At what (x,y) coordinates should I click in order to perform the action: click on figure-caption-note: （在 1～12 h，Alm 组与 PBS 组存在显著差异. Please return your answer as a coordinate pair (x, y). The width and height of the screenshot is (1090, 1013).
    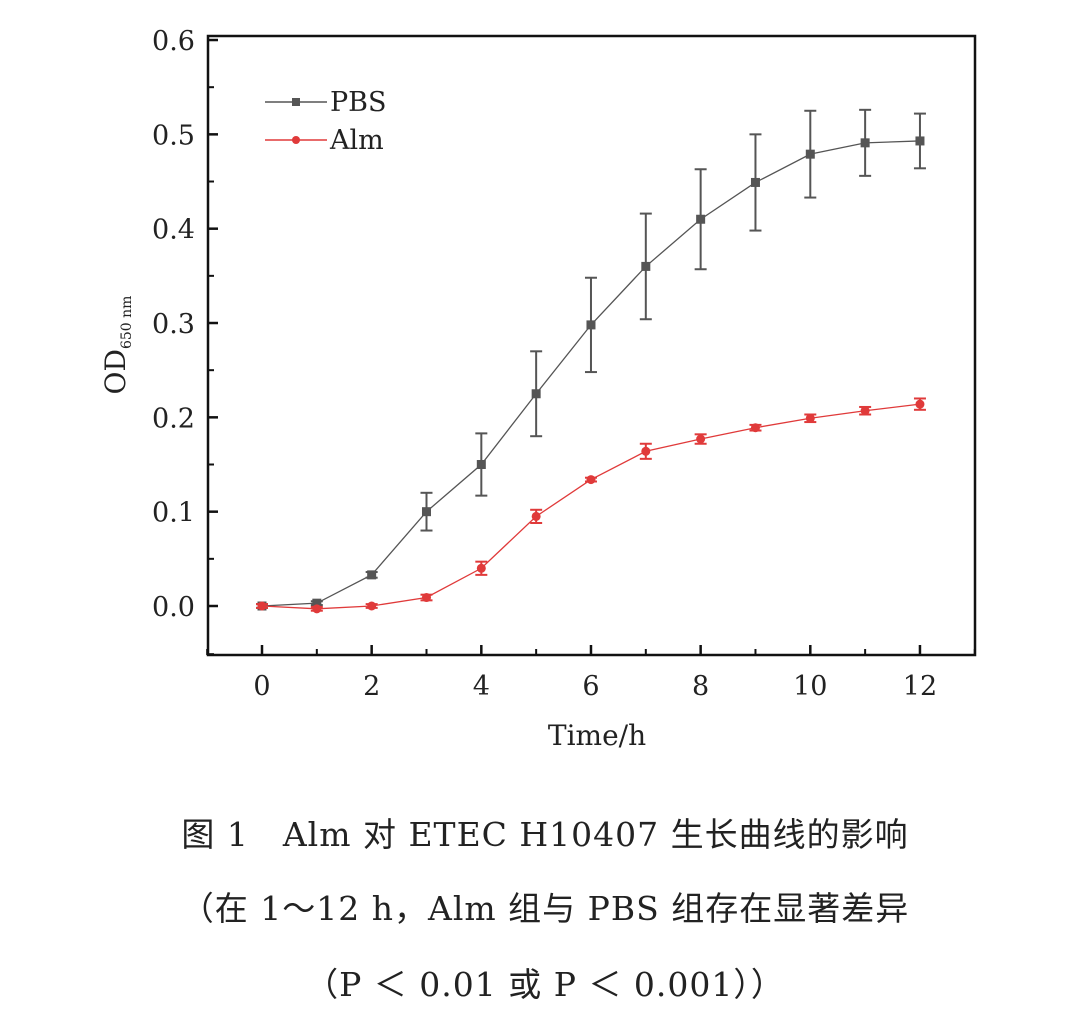
    Looking at the image, I should click on (545, 908).